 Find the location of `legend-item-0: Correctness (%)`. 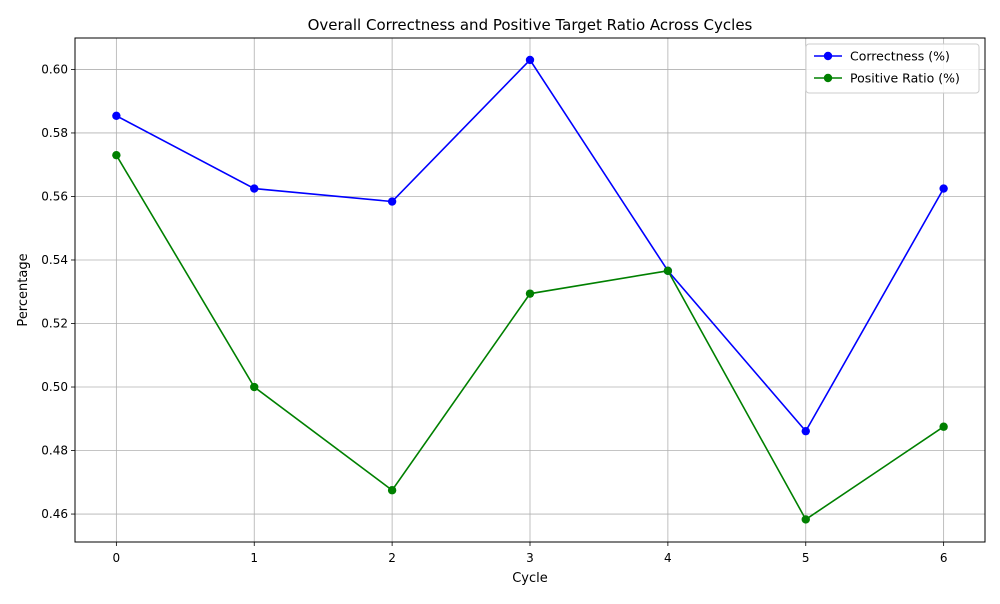

legend-item-0: Correctness (%) is located at coordinates (882, 56).